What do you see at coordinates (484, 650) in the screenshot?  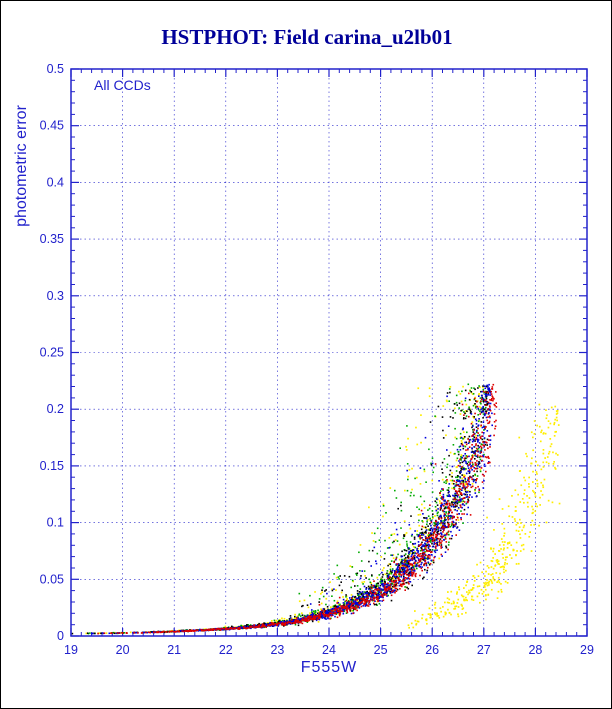 I see `x-tick-label: 27` at bounding box center [484, 650].